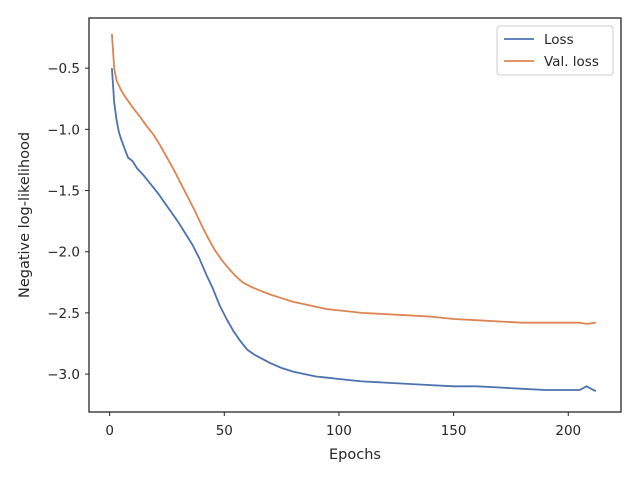  What do you see at coordinates (63, 192) in the screenshot?
I see `y-tick-label: −1.5` at bounding box center [63, 192].